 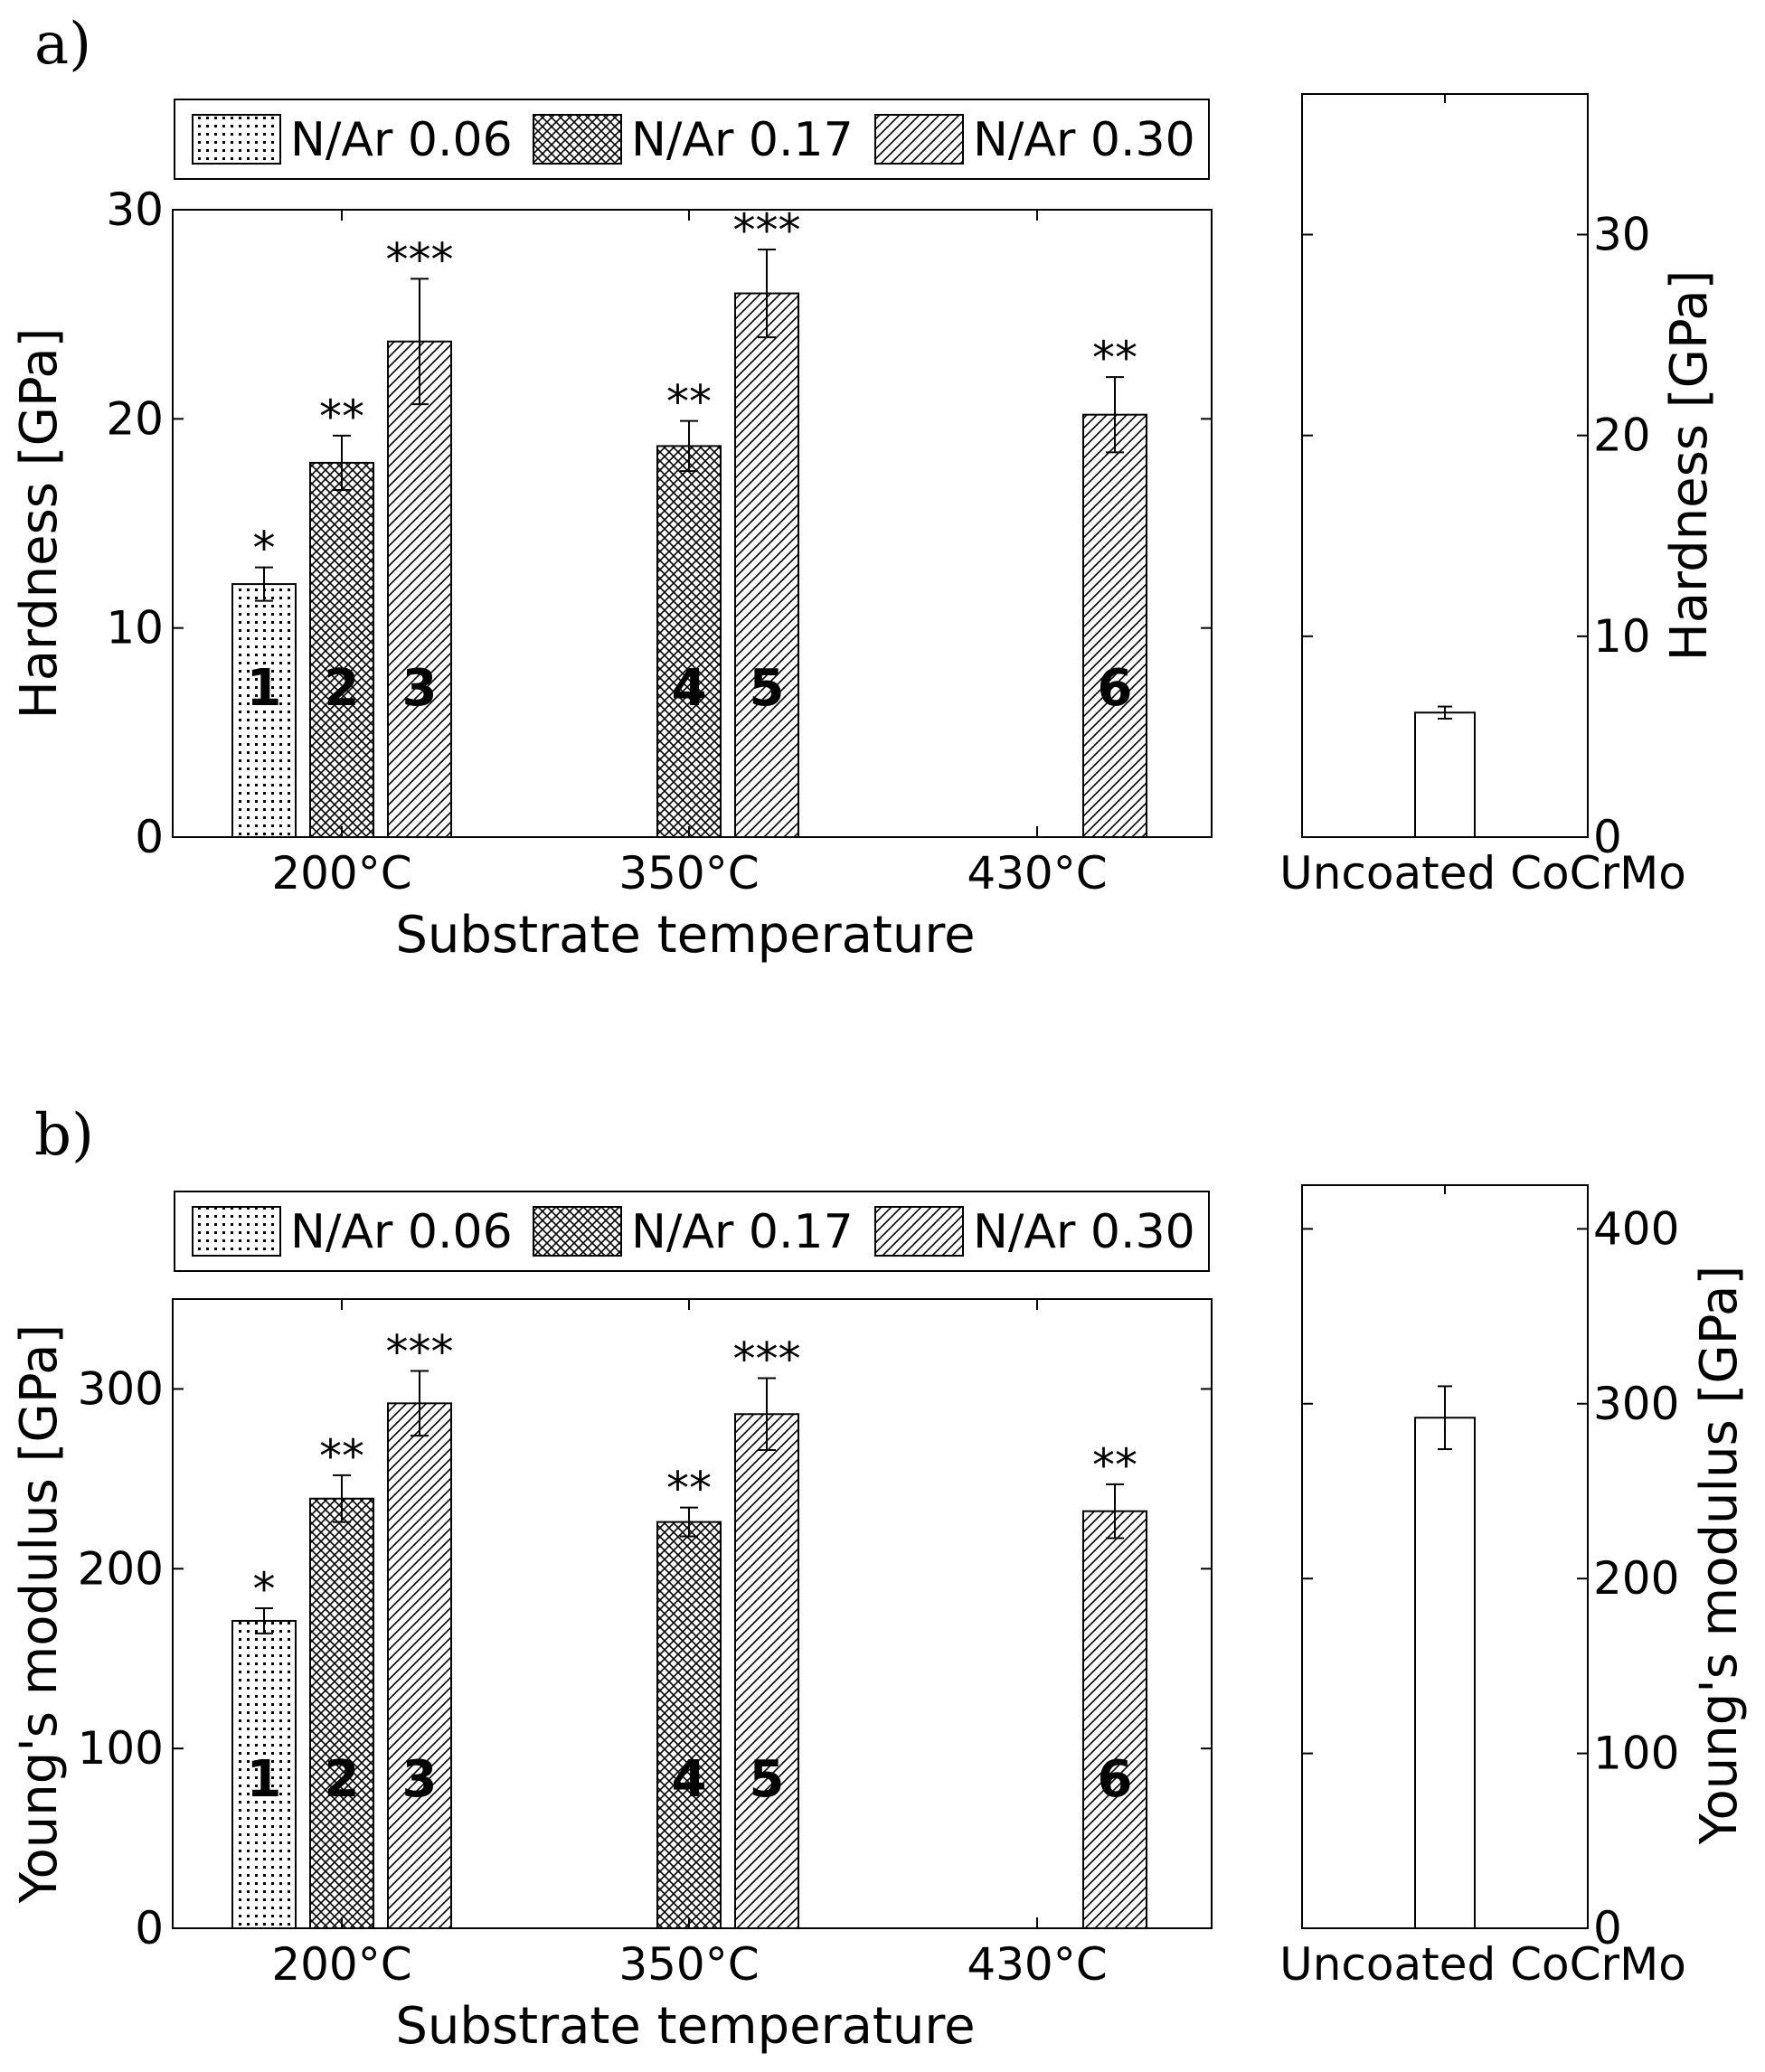 What do you see at coordinates (135, 628) in the screenshot?
I see `y-tick-label: 10` at bounding box center [135, 628].